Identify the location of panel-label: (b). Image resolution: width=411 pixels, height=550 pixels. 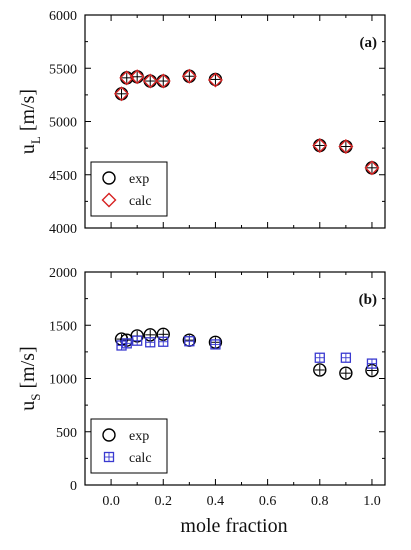
(368, 300).